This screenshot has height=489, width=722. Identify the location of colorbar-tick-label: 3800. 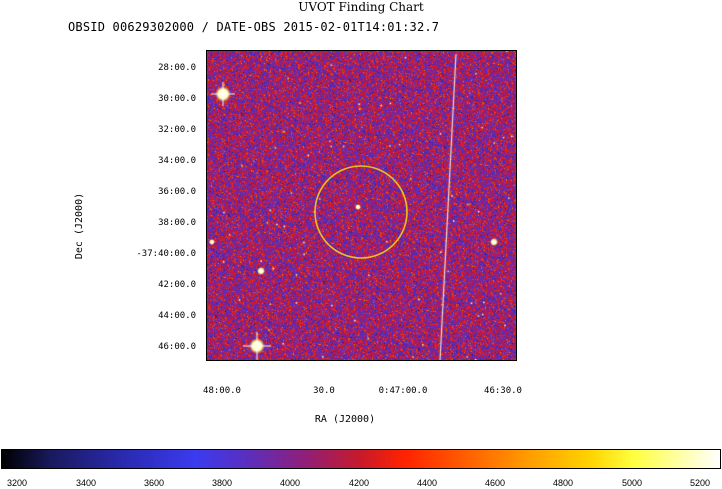
(222, 483).